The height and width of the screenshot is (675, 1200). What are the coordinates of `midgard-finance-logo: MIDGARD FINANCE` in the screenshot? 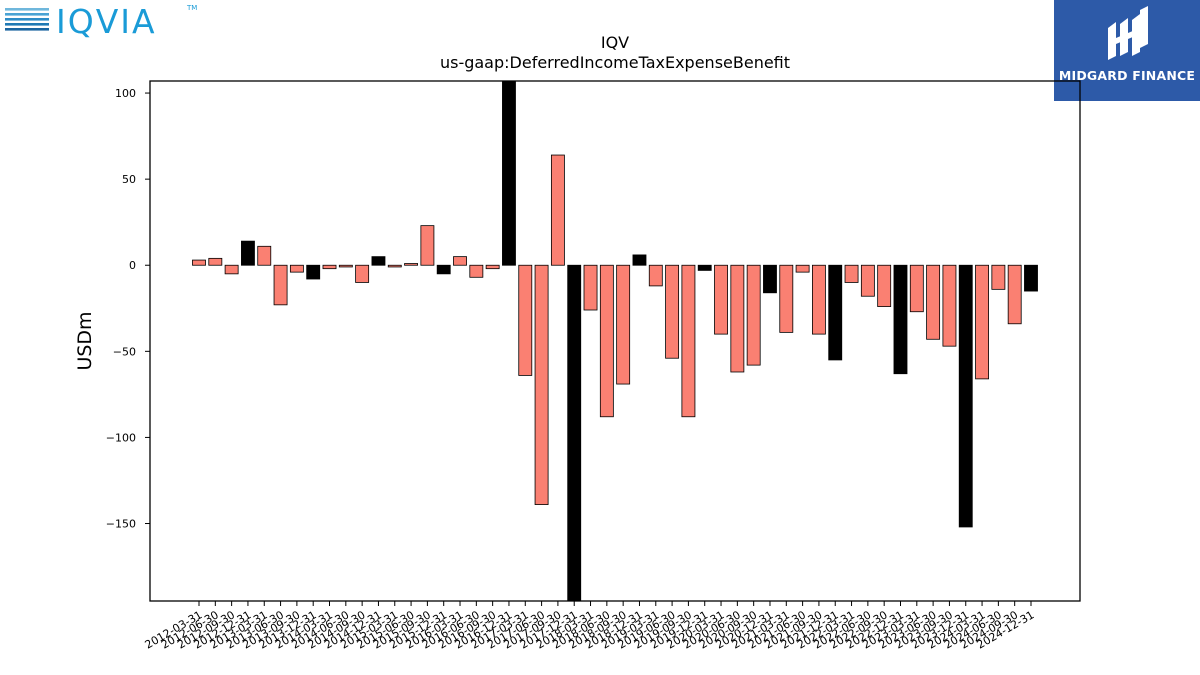 It's located at (1127, 50).